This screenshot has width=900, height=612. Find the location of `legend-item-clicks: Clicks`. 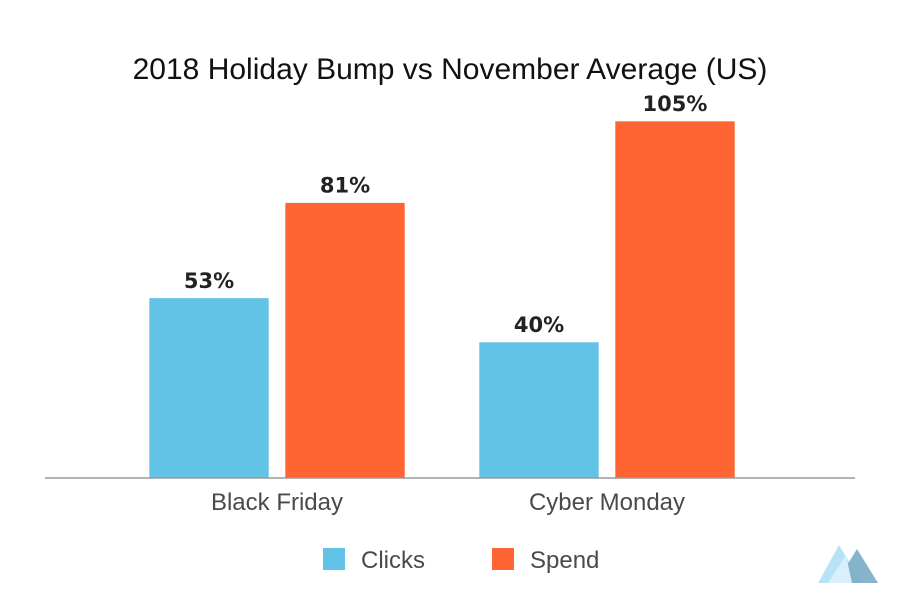

legend-item-clicks: Clicks is located at coordinates (374, 560).